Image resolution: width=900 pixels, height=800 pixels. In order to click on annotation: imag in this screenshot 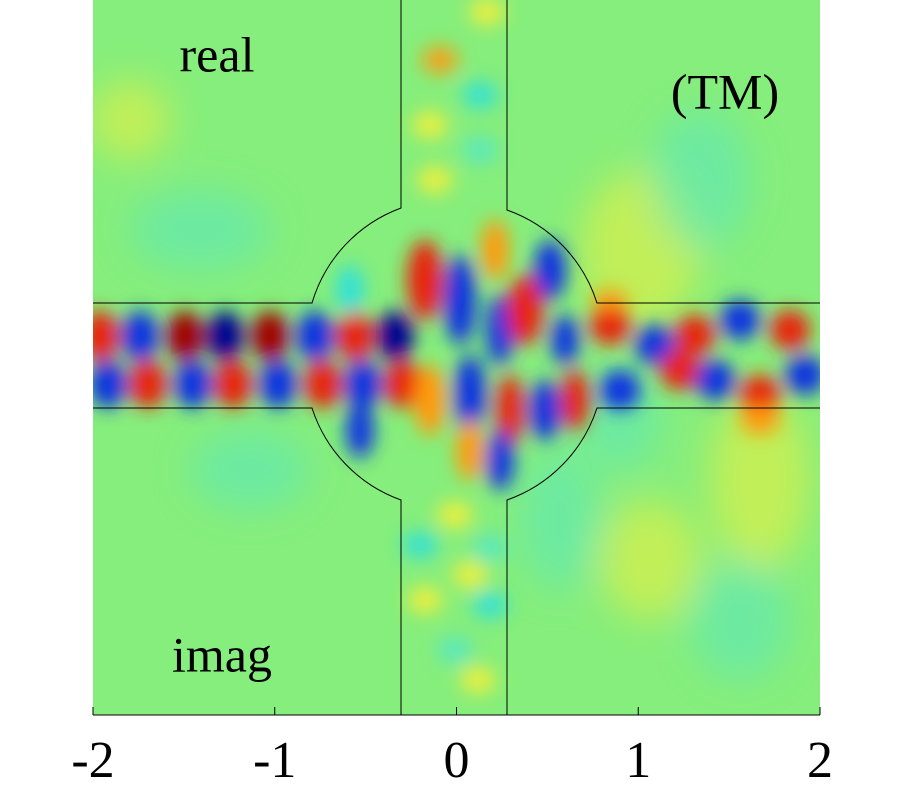, I will do `click(222, 654)`.